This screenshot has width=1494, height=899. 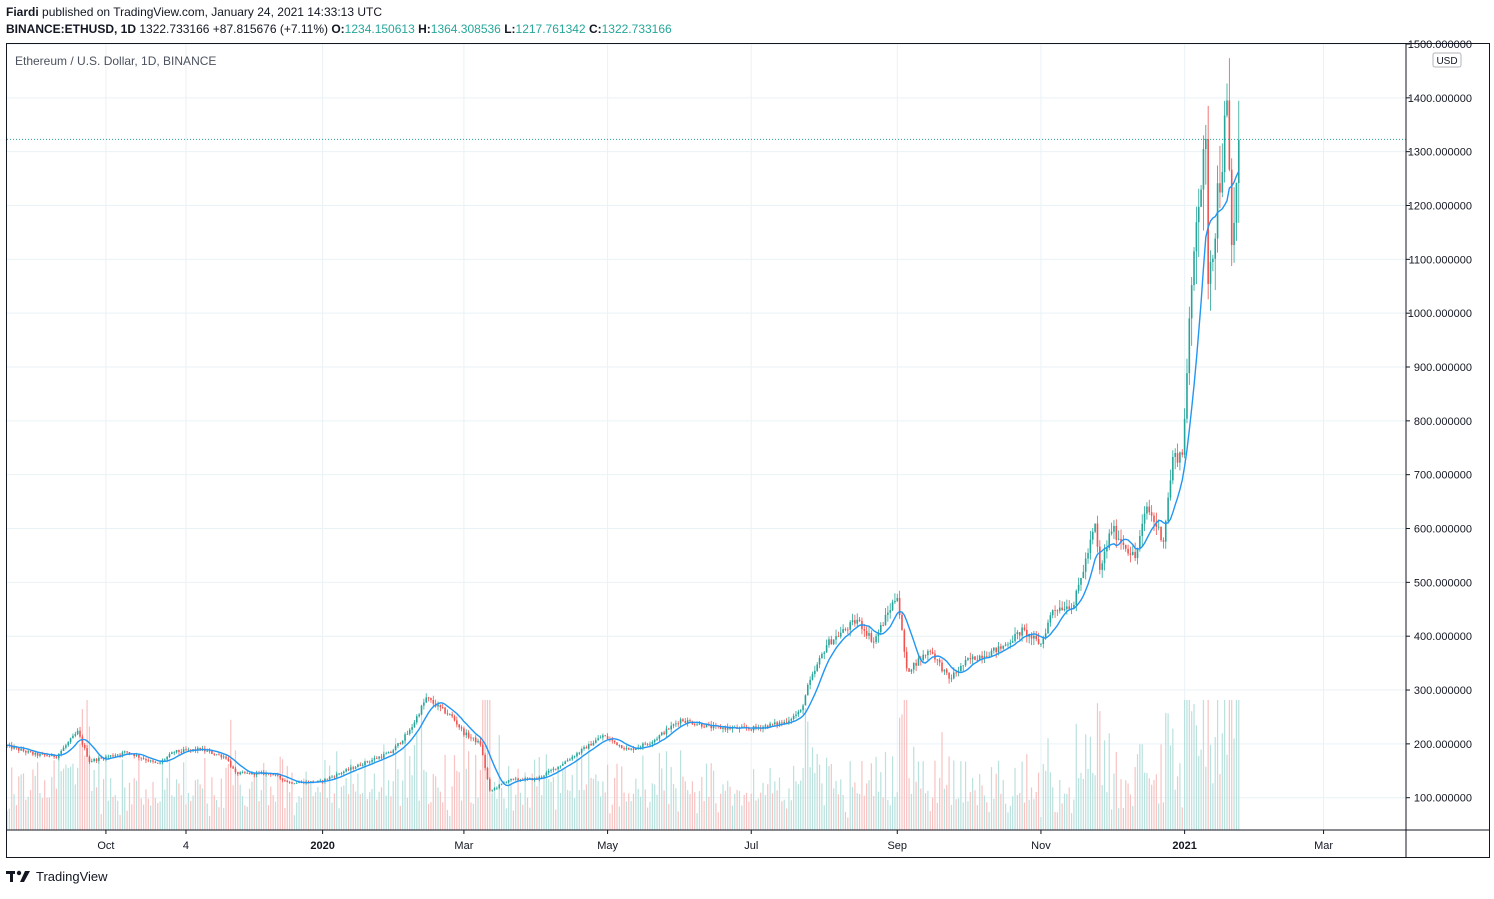 I want to click on x-tick-label: 2020, so click(x=322, y=846).